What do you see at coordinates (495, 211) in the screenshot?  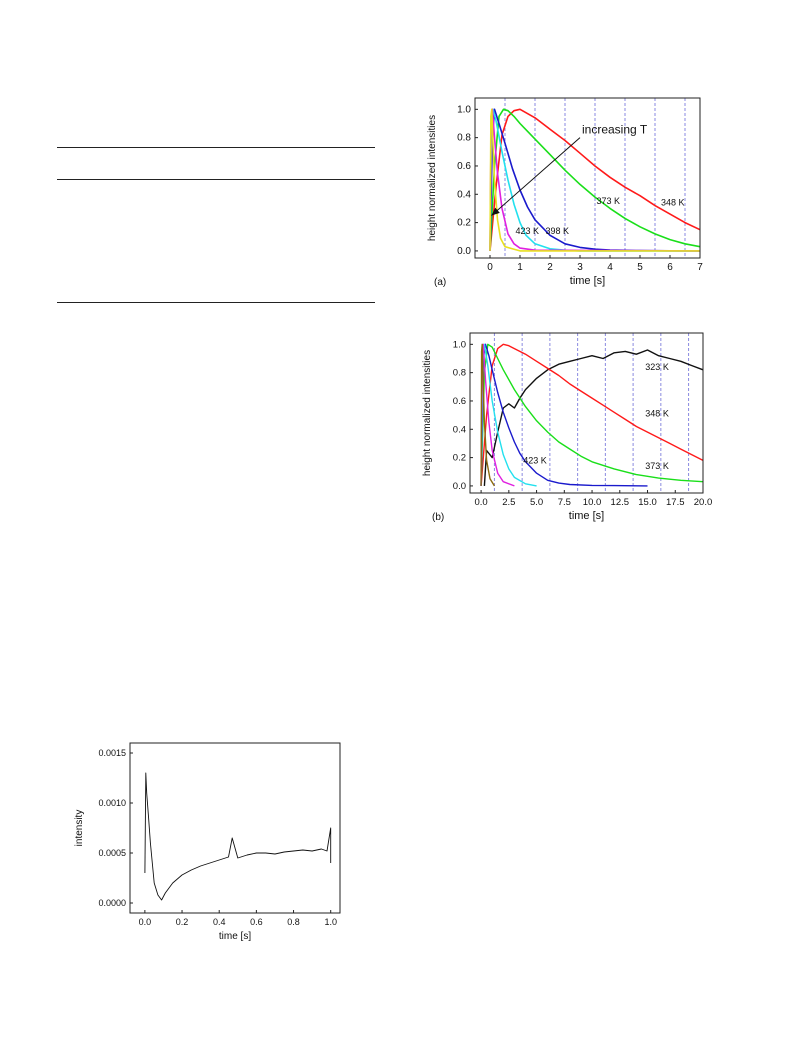 I see `chart-a-annotation-arrowhead` at bounding box center [495, 211].